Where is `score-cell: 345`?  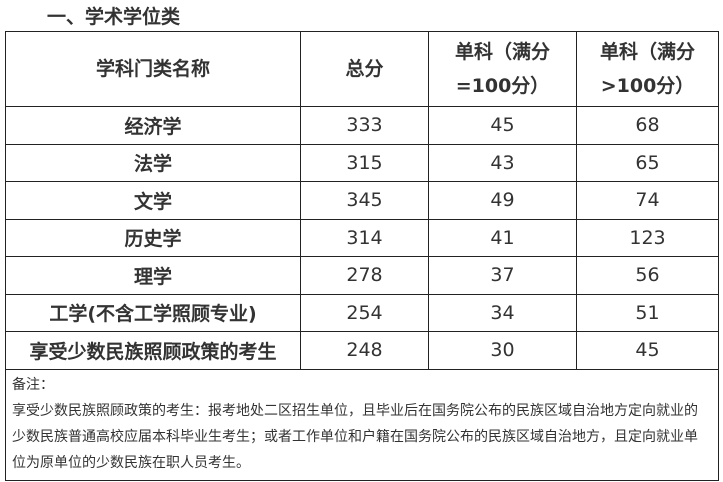 score-cell: 345 is located at coordinates (364, 200).